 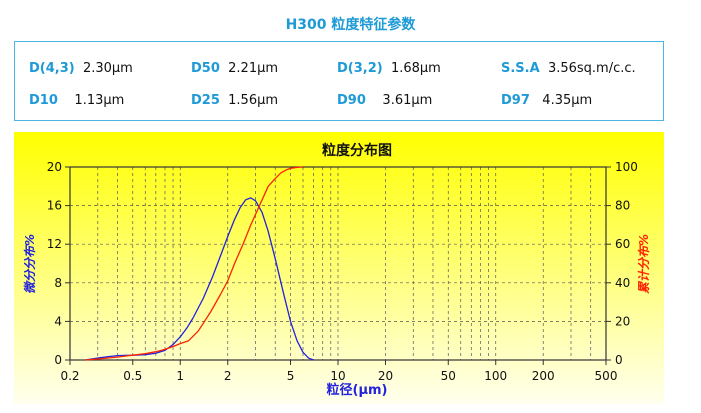 What do you see at coordinates (107, 68) in the screenshot?
I see `param-value: 2.30μm` at bounding box center [107, 68].